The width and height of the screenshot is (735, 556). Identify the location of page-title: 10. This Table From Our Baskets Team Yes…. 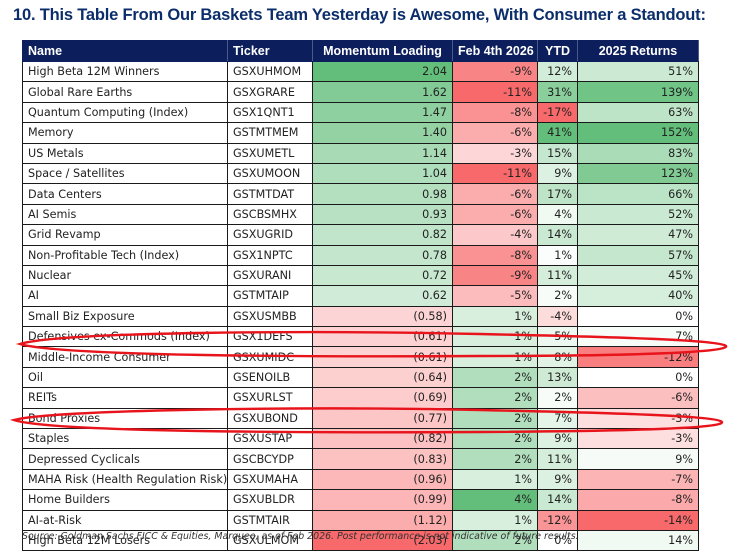
(359, 15).